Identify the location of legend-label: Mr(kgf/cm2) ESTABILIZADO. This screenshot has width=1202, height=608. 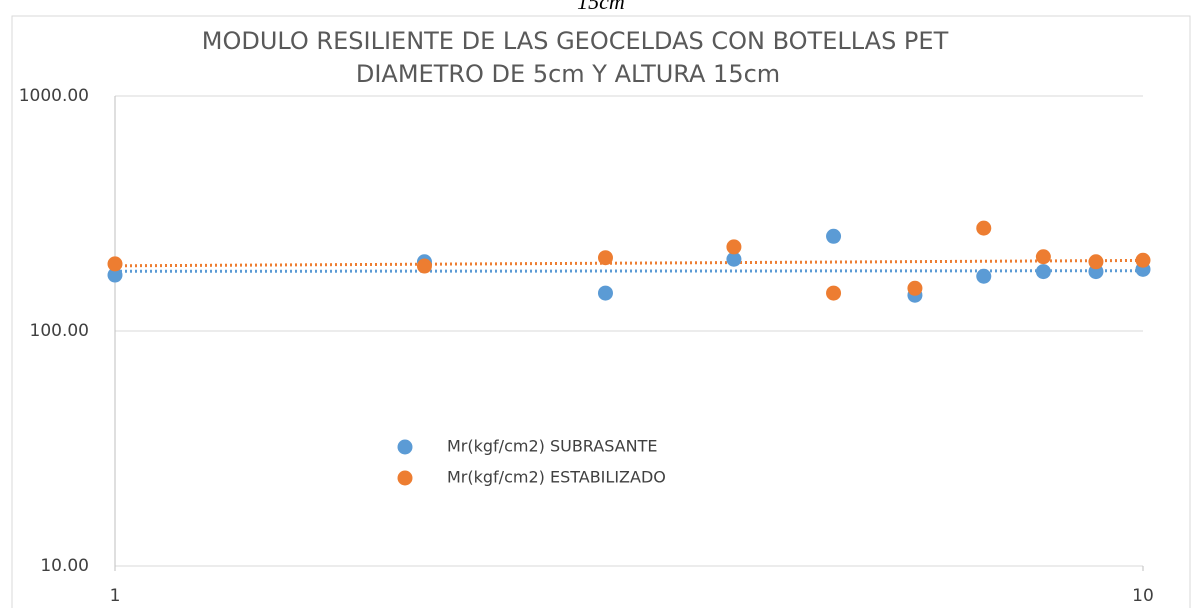
(556, 477).